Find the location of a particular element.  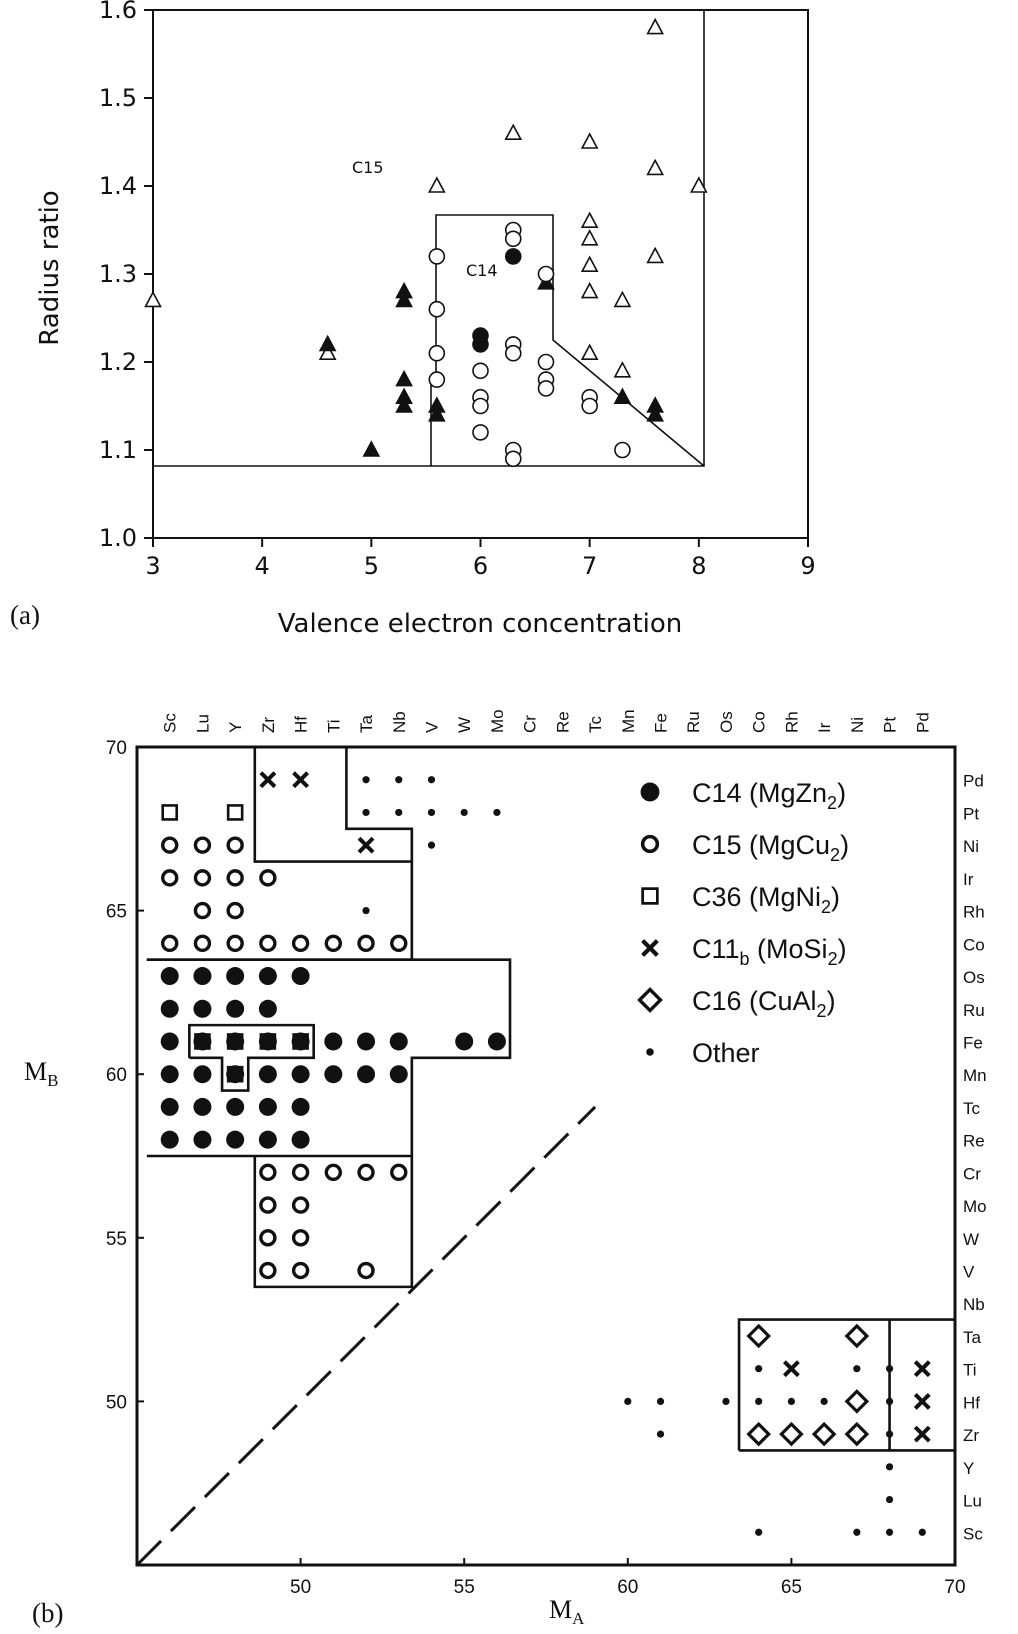

y-axis-label-a: Radius ratio is located at coordinates (50, 267).